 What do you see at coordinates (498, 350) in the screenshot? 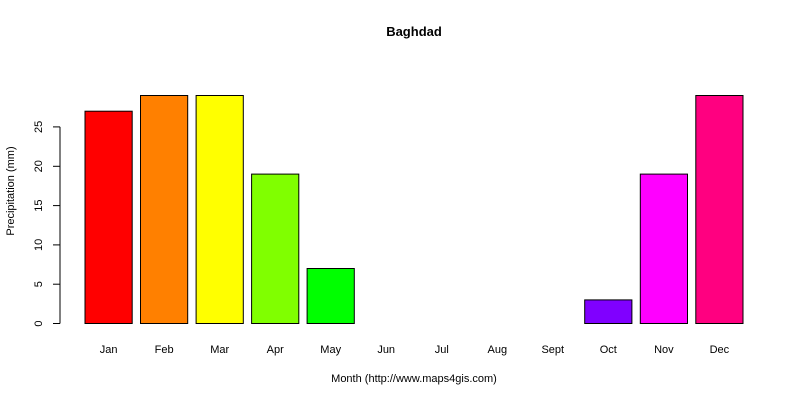
I see `x-tick-label: Aug` at bounding box center [498, 350].